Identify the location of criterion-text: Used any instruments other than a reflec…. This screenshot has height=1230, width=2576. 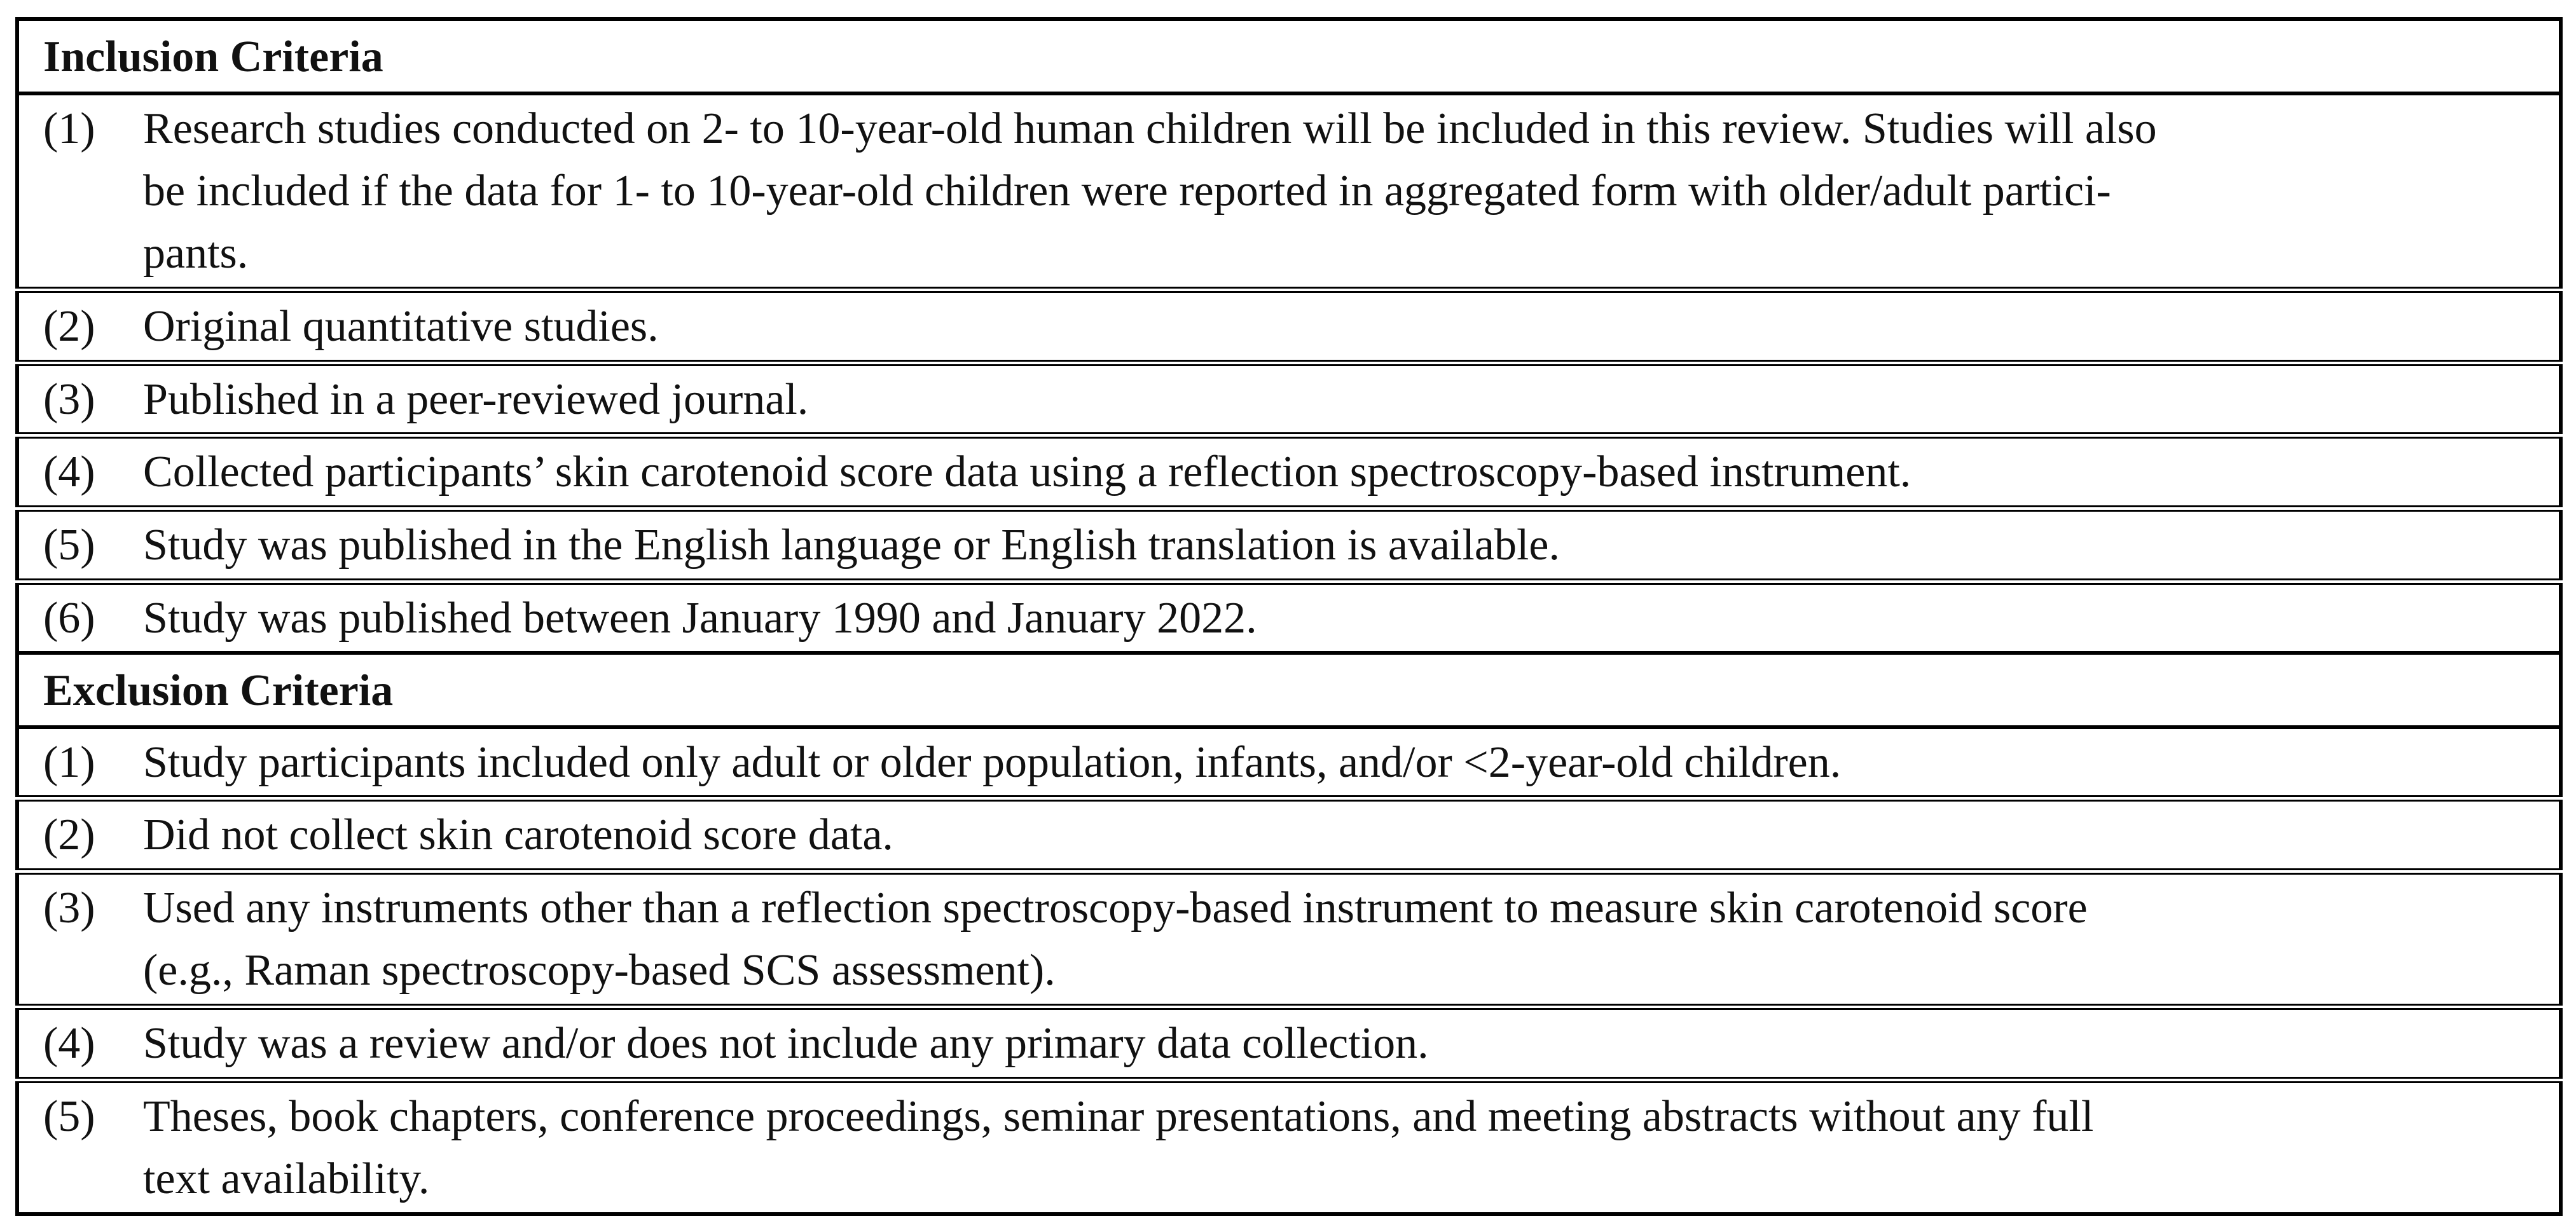
(1115, 939).